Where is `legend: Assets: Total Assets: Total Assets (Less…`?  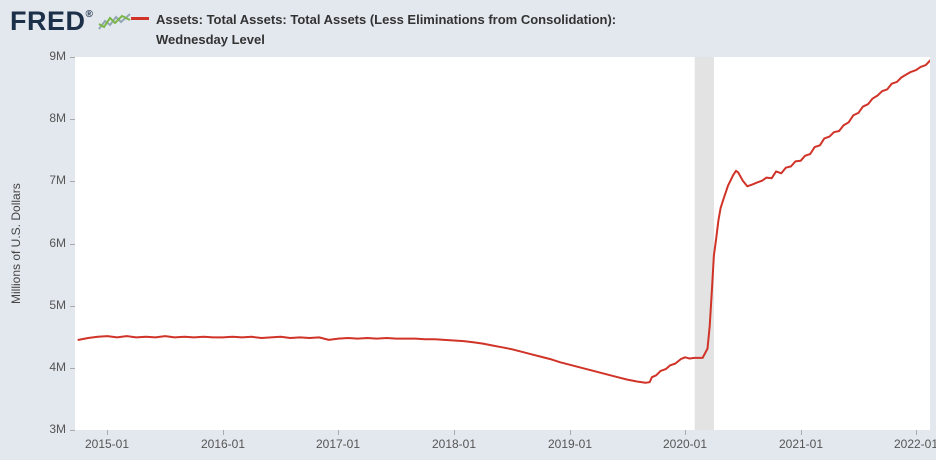 legend: Assets: Total Assets: Total Assets (Less… is located at coordinates (373, 30).